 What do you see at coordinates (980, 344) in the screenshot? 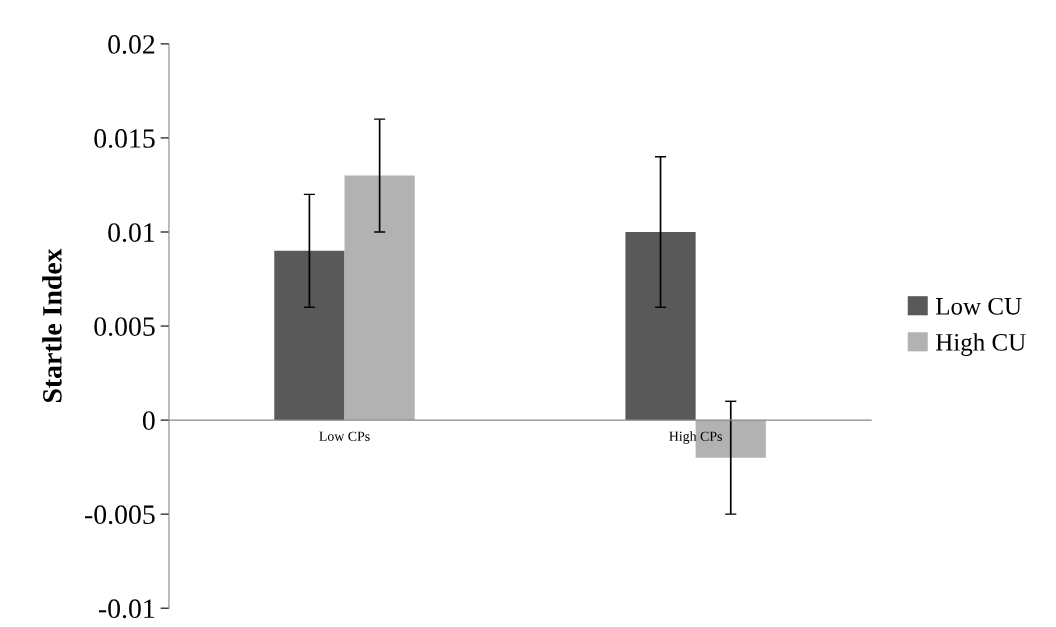
I see `legend-label: High CU` at bounding box center [980, 344].